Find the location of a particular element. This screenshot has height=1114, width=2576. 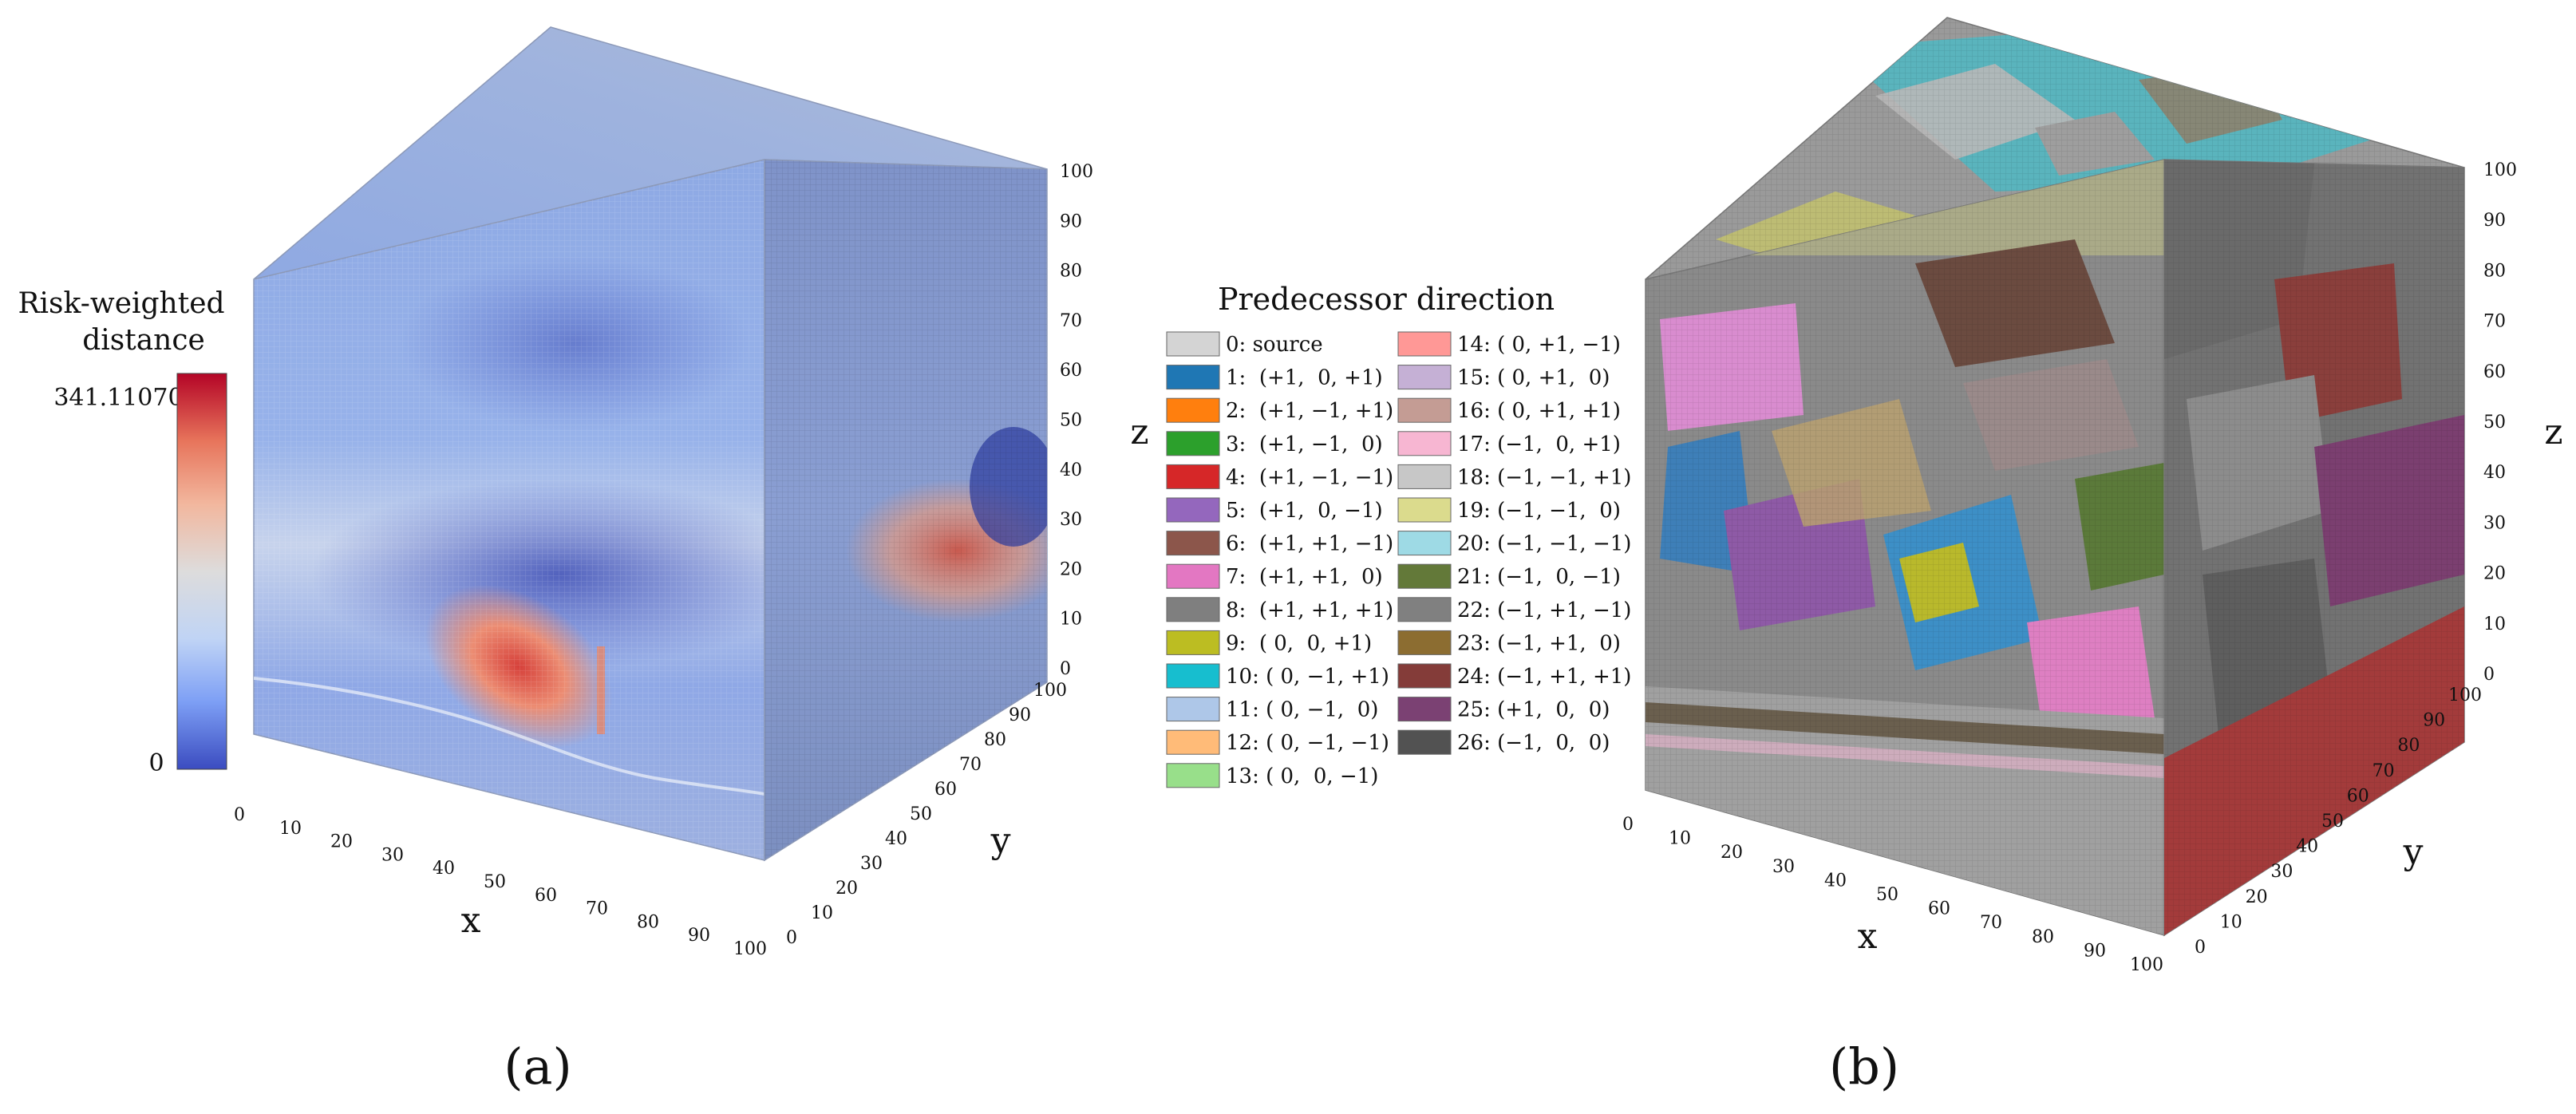

legend-item: 5: (+1, 0, −1) is located at coordinates (1274, 510).